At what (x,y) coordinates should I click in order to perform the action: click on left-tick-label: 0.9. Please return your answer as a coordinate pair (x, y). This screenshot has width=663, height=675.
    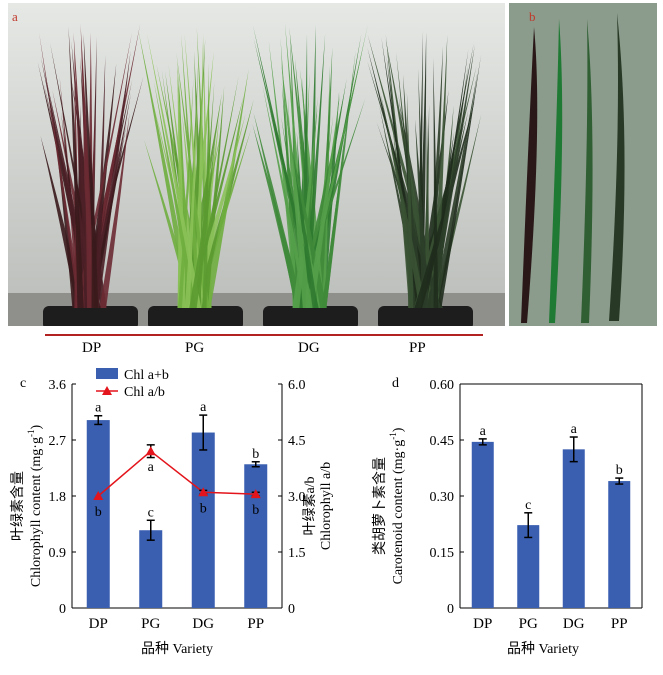
    Looking at the image, I should click on (58, 553).